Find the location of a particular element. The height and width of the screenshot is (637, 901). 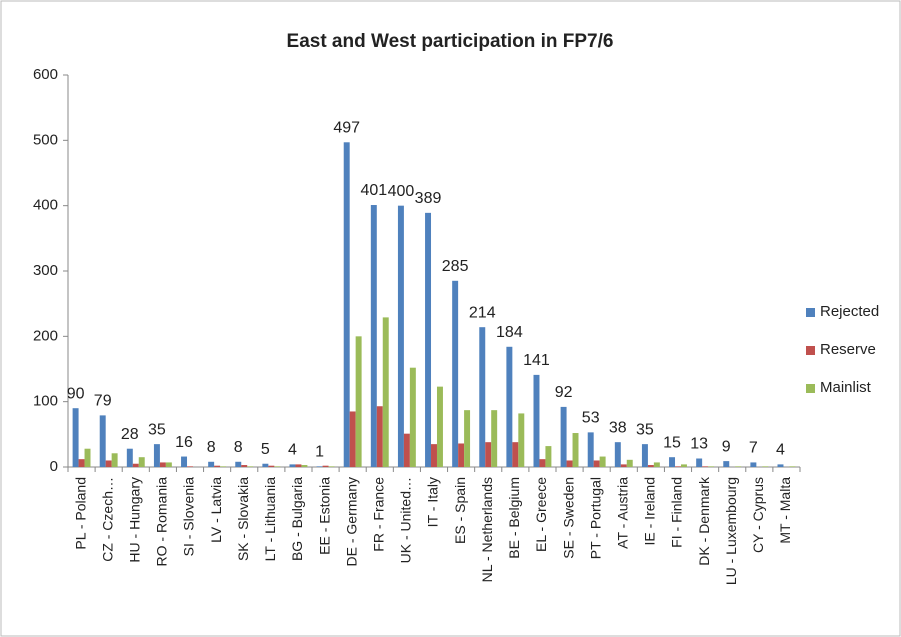

x-tick-label: FR - France is located at coordinates (378, 514).